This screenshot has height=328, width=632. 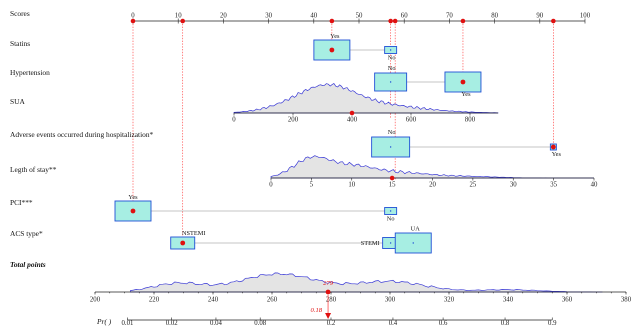 What do you see at coordinates (193, 233) in the screenshot?
I see `acs-nstemi-label: NSTEMI` at bounding box center [193, 233].